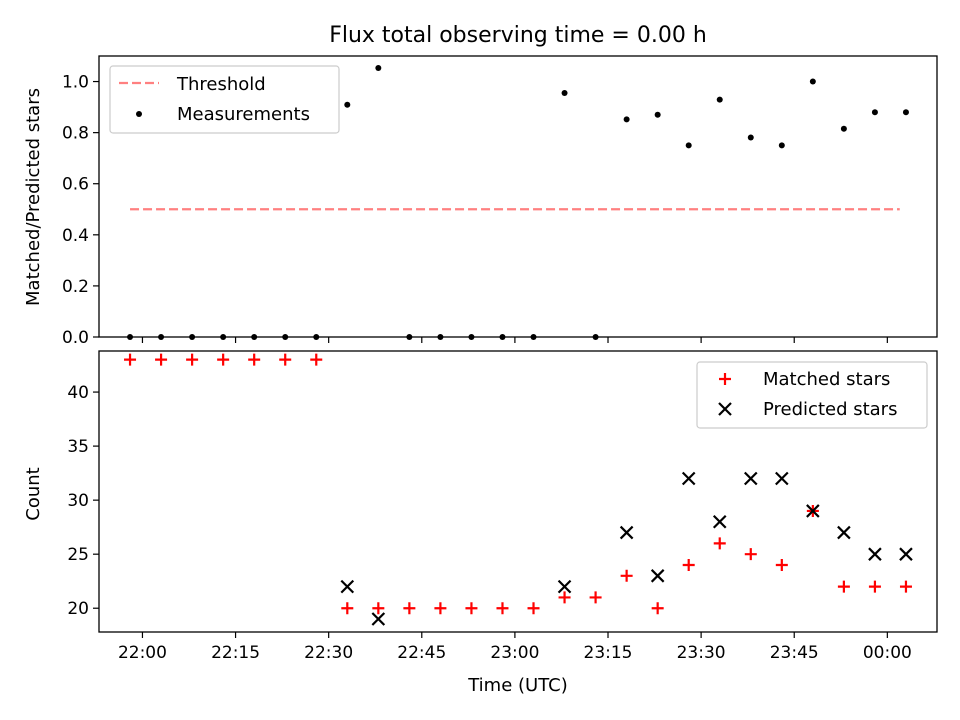 Image resolution: width=960 pixels, height=720 pixels. Describe the element at coordinates (830, 409) in the screenshot. I see `predicted-legend-label: Predicted stars` at that location.